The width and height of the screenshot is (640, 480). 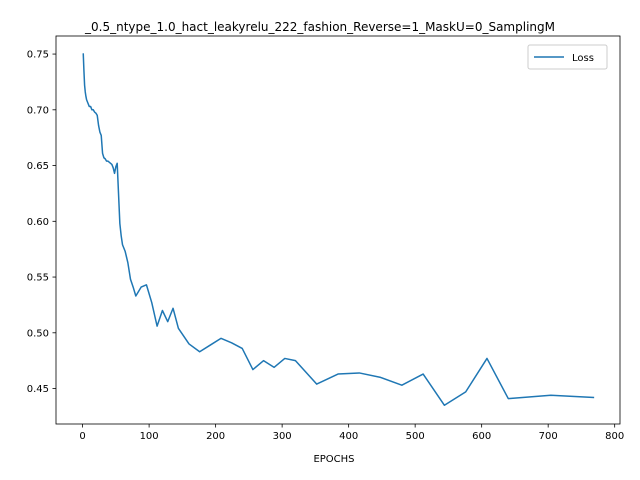 I want to click on x-tick-label: 200, so click(x=215, y=436).